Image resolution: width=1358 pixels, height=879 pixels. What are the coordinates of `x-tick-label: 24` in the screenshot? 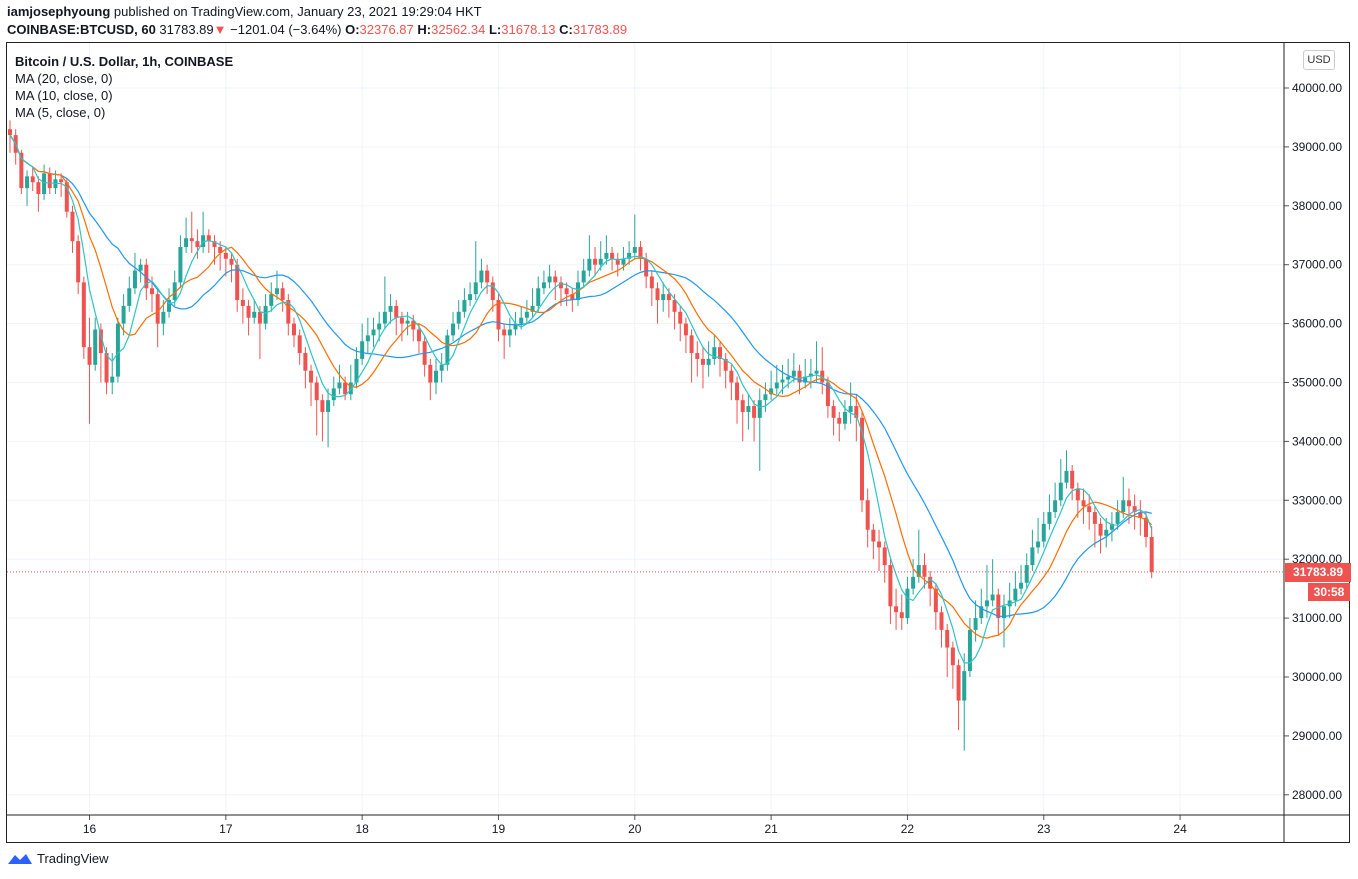 It's located at (1180, 829).